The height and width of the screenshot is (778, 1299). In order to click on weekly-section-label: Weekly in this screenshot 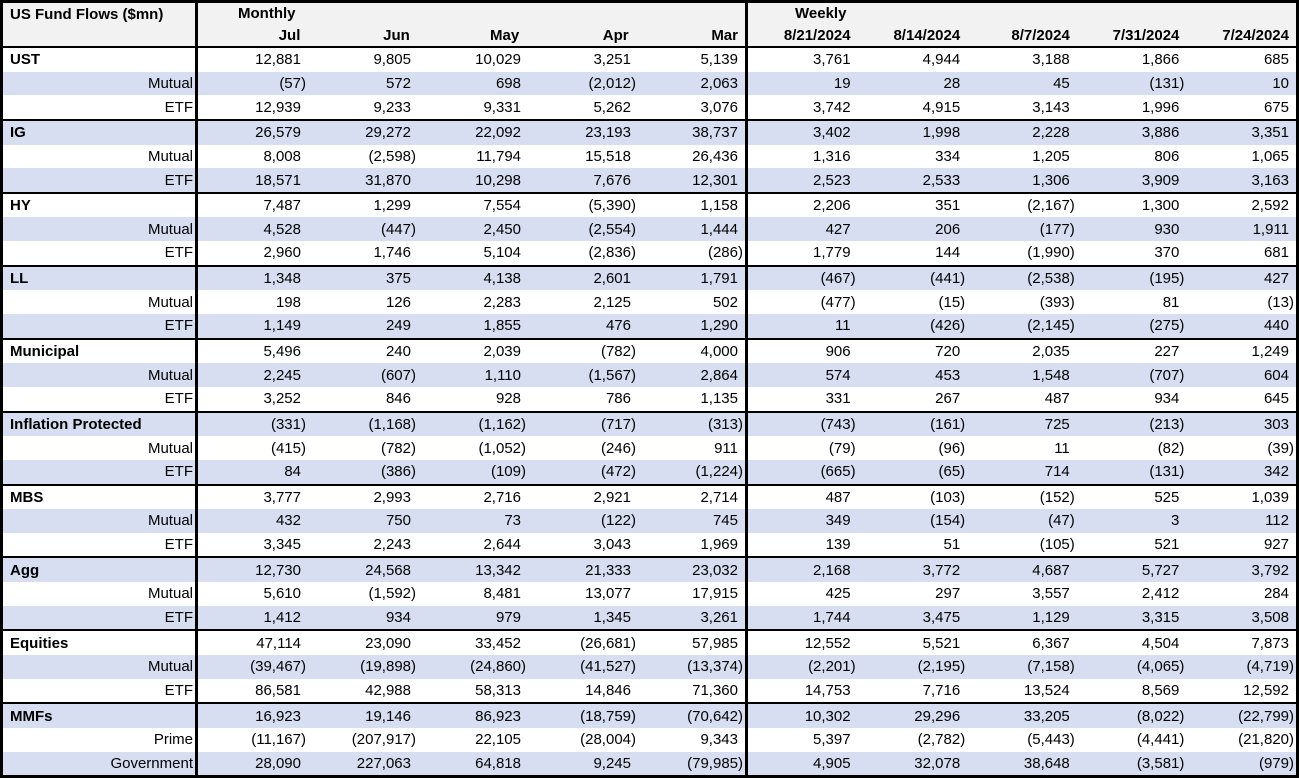, I will do `click(821, 14)`.